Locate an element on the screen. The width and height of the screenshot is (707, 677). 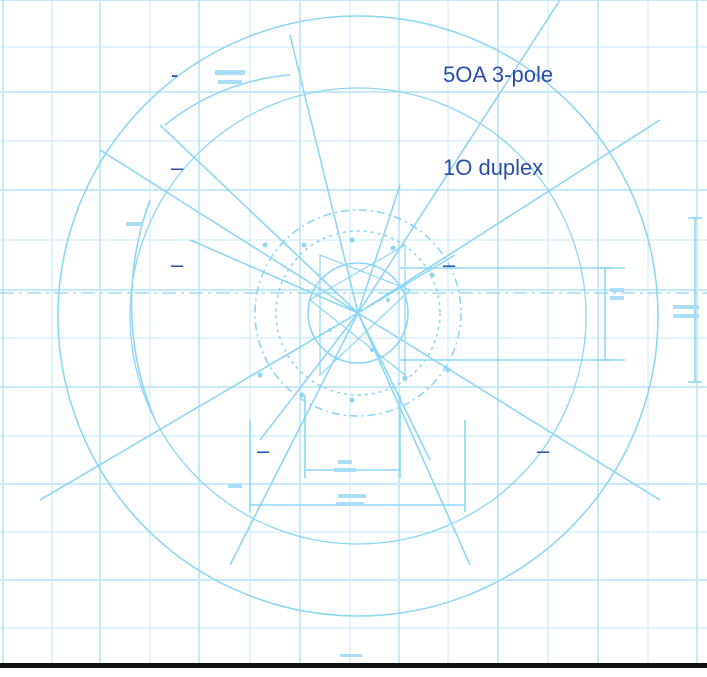
bottom-margin is located at coordinates (353, 672).